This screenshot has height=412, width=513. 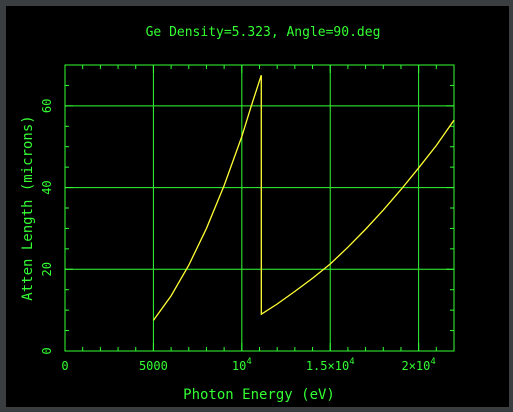 What do you see at coordinates (330, 365) in the screenshot?
I see `x-tick-label: 1.5×104` at bounding box center [330, 365].